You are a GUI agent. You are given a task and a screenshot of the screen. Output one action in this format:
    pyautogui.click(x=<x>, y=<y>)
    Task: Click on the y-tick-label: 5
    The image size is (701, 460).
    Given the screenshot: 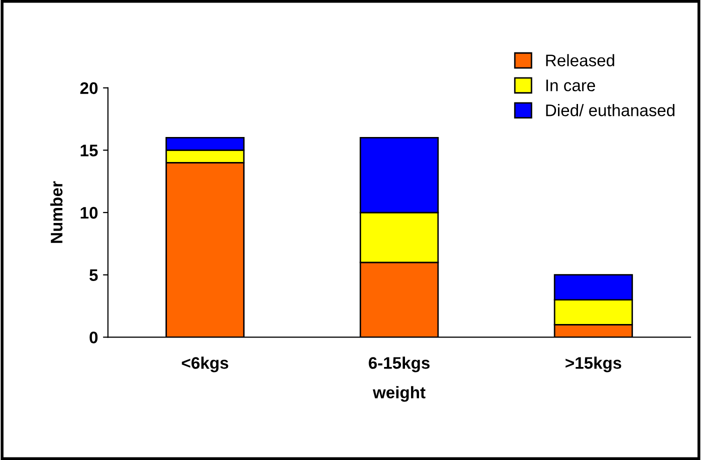 What is the action you would take?
    pyautogui.click(x=93, y=275)
    